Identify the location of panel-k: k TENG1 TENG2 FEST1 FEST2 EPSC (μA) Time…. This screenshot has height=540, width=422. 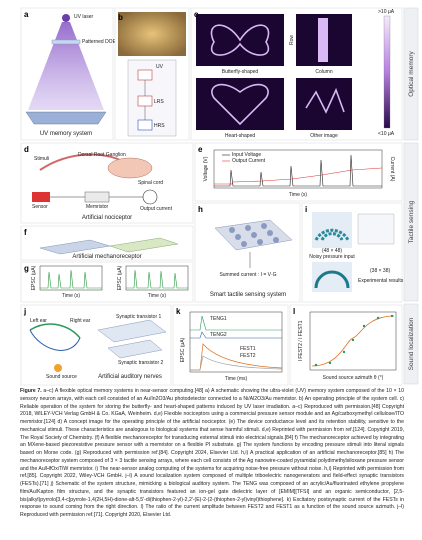
(230, 345).